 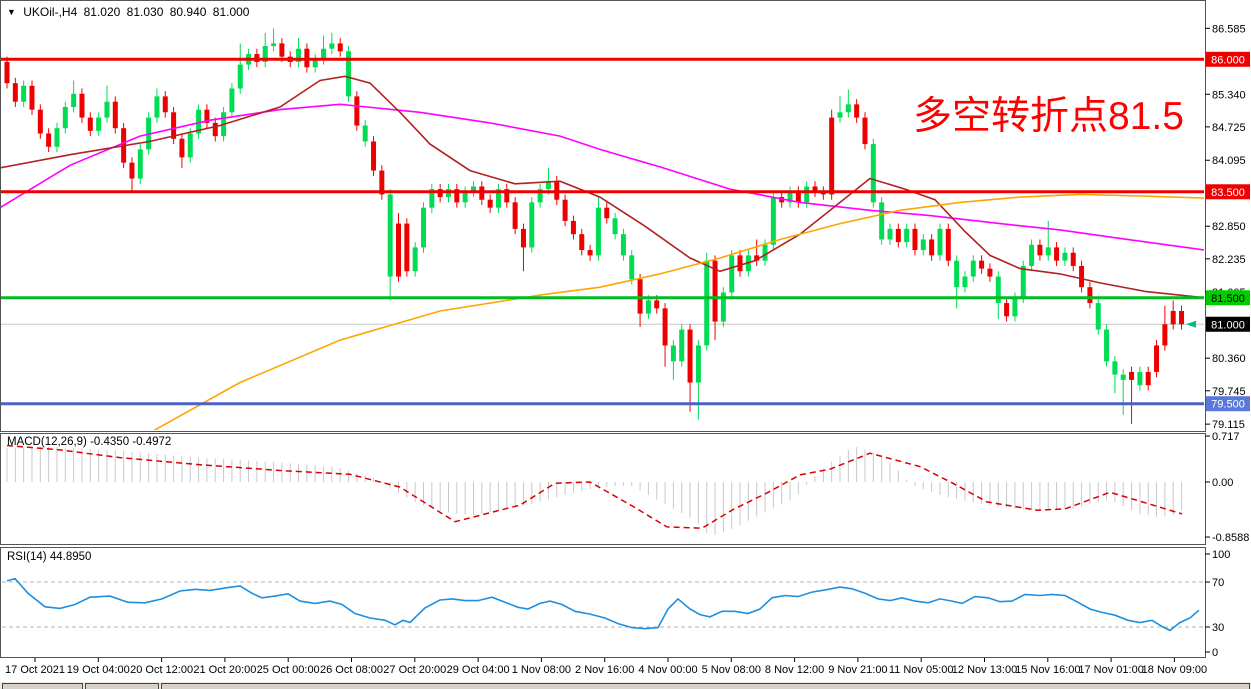 I want to click on time-tick-label: 29 Oct 04:00, so click(x=478, y=670).